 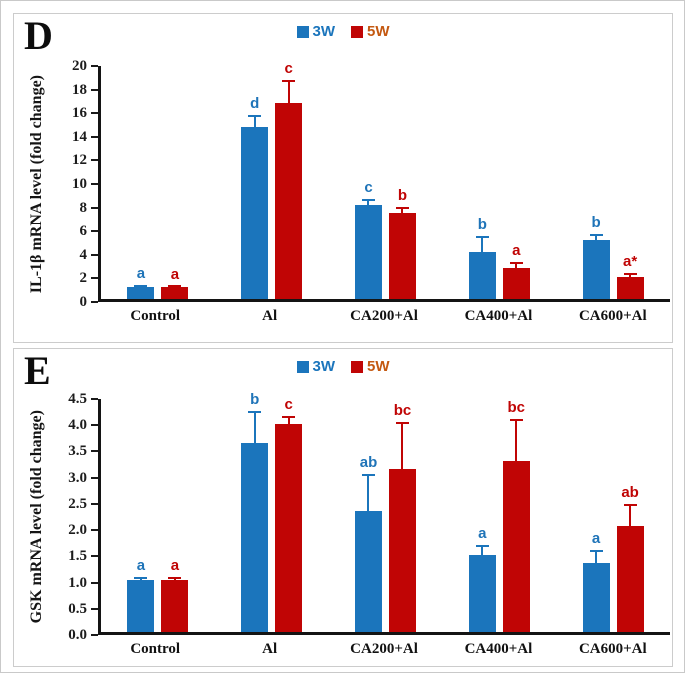 I want to click on y-tick-label: 3.5, so click(x=77, y=451).